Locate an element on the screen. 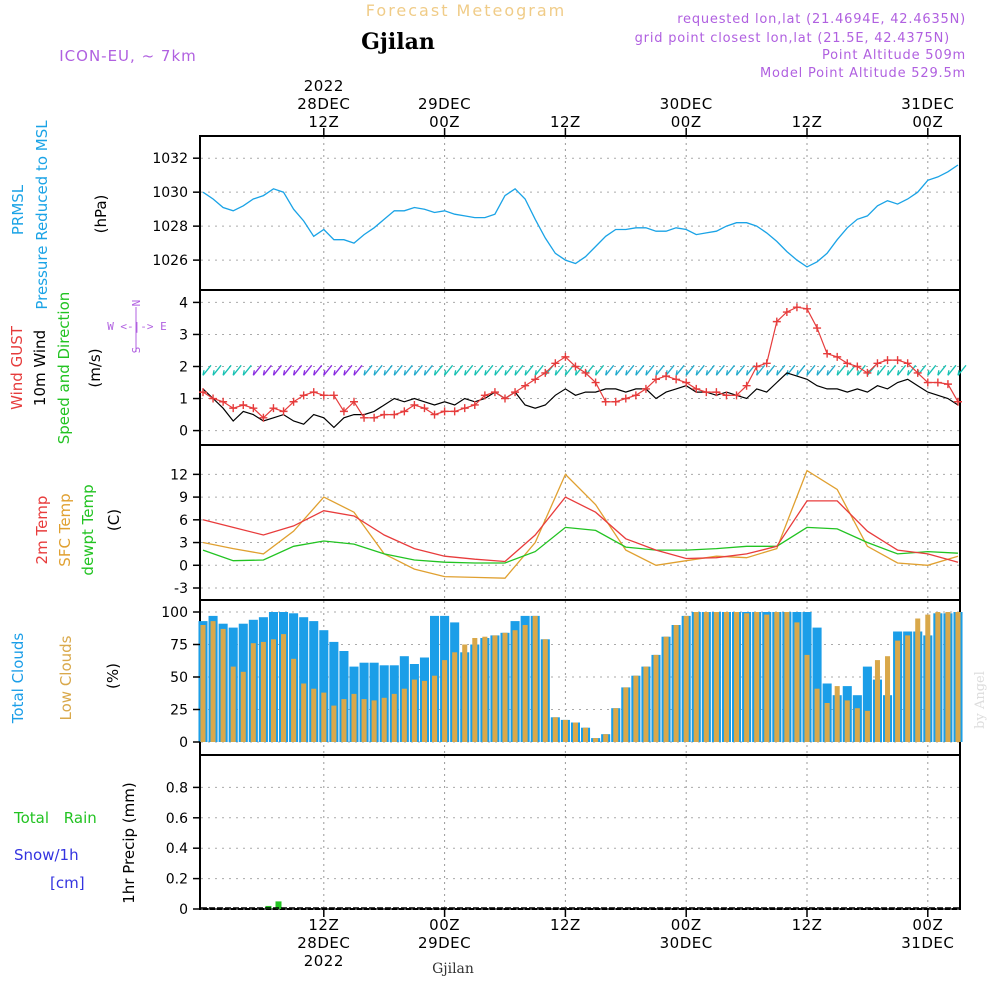 This screenshot has height=1000, width=1000. bottom-time-label: 2022 is located at coordinates (324, 961).